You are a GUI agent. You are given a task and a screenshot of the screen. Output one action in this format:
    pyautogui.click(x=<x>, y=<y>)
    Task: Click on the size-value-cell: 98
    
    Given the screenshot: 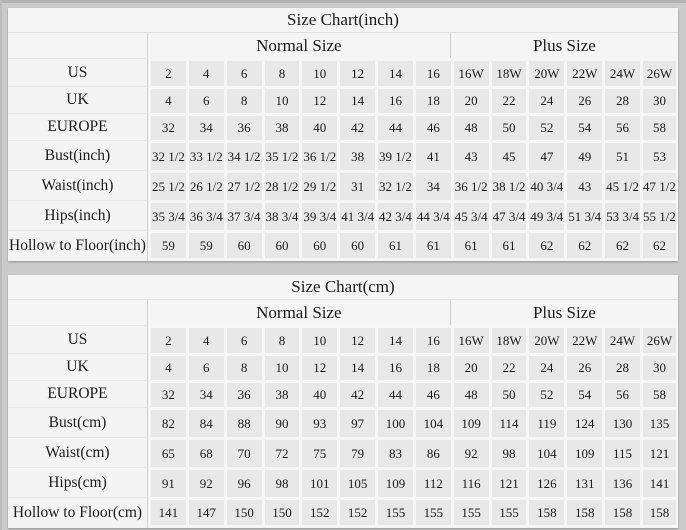 What is the action you would take?
    pyautogui.click(x=507, y=452)
    